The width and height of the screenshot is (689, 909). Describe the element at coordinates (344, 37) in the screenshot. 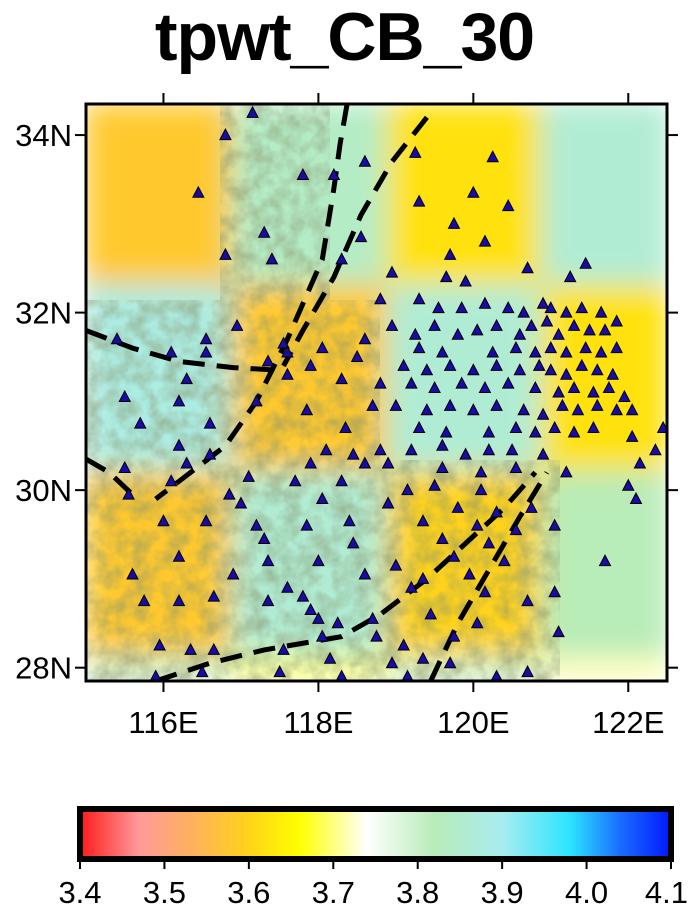

I see `map-title: tpwt_CB_30` at that location.